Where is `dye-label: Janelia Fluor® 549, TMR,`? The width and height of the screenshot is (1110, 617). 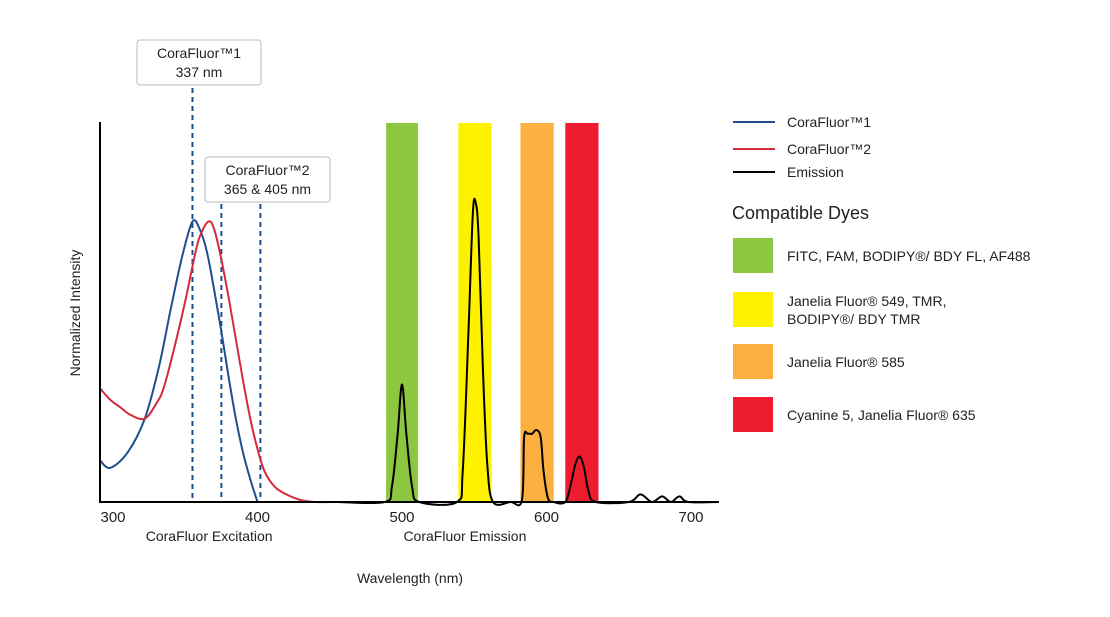
dye-label: Janelia Fluor® 549, TMR, is located at coordinates (866, 301).